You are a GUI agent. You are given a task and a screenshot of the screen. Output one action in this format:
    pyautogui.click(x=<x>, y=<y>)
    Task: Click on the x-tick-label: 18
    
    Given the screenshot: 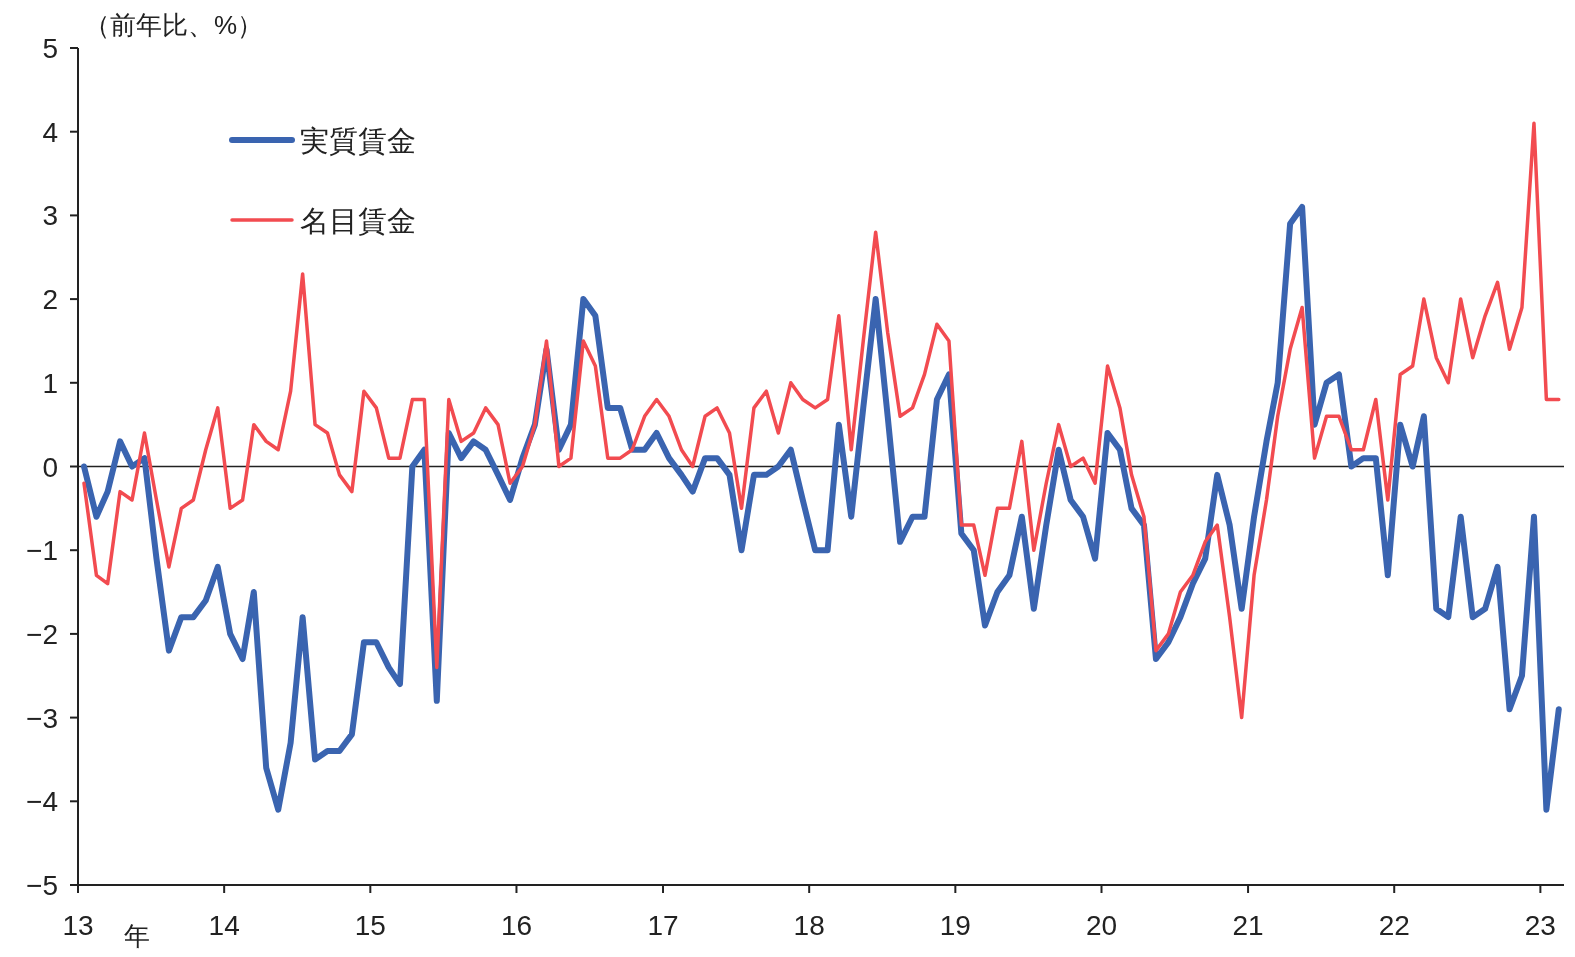 What is the action you would take?
    pyautogui.click(x=809, y=925)
    